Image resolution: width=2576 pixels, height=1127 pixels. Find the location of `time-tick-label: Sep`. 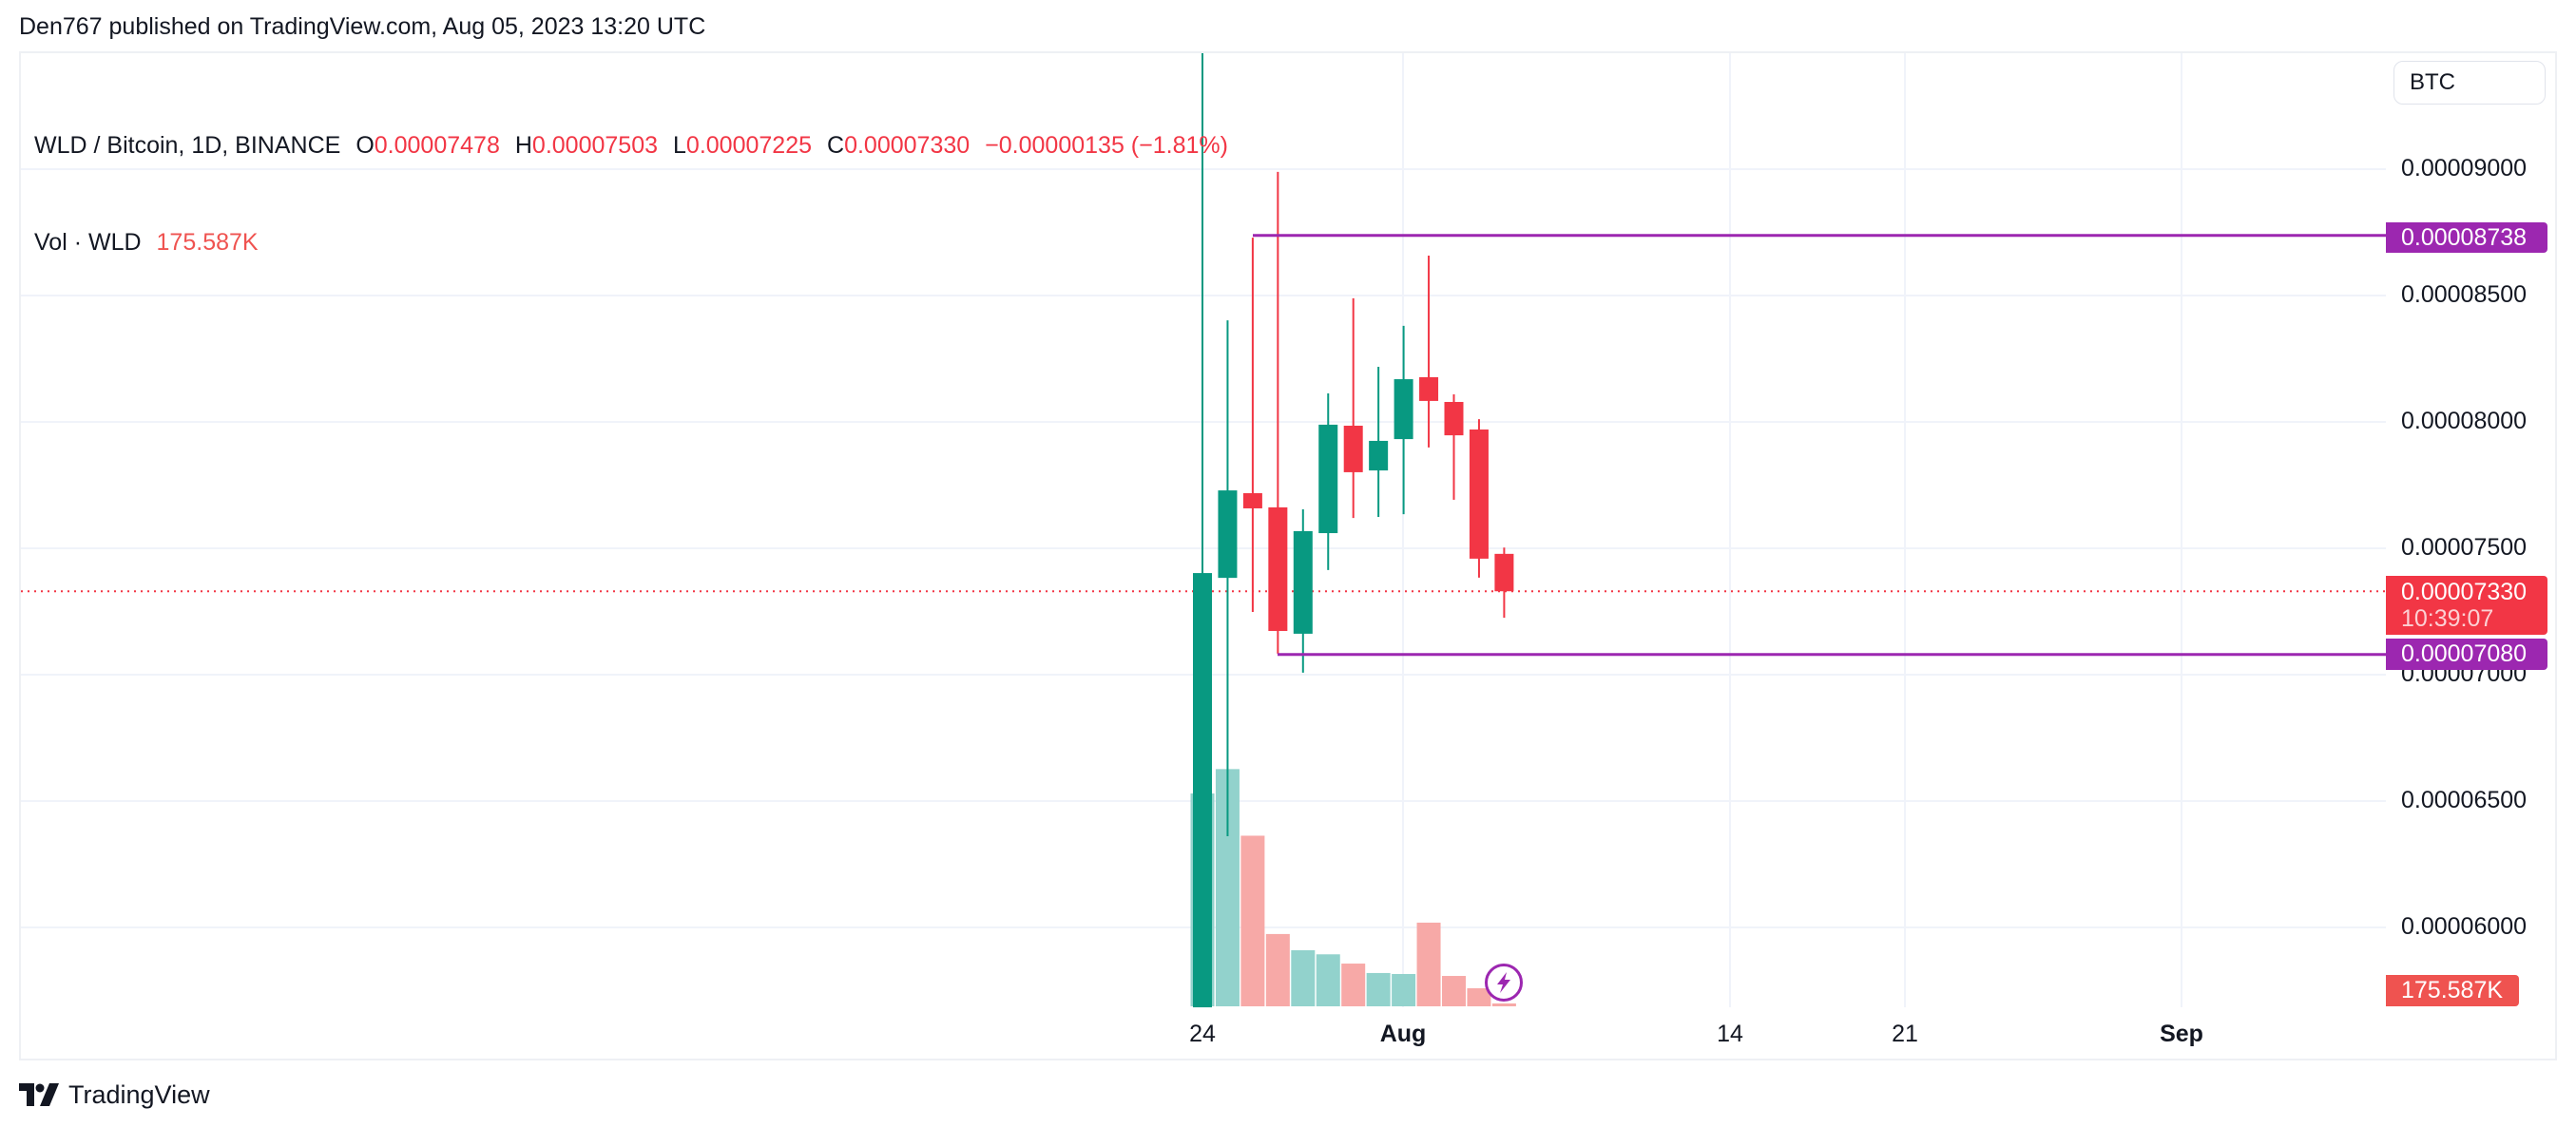

time-tick-label: Sep is located at coordinates (2181, 1034).